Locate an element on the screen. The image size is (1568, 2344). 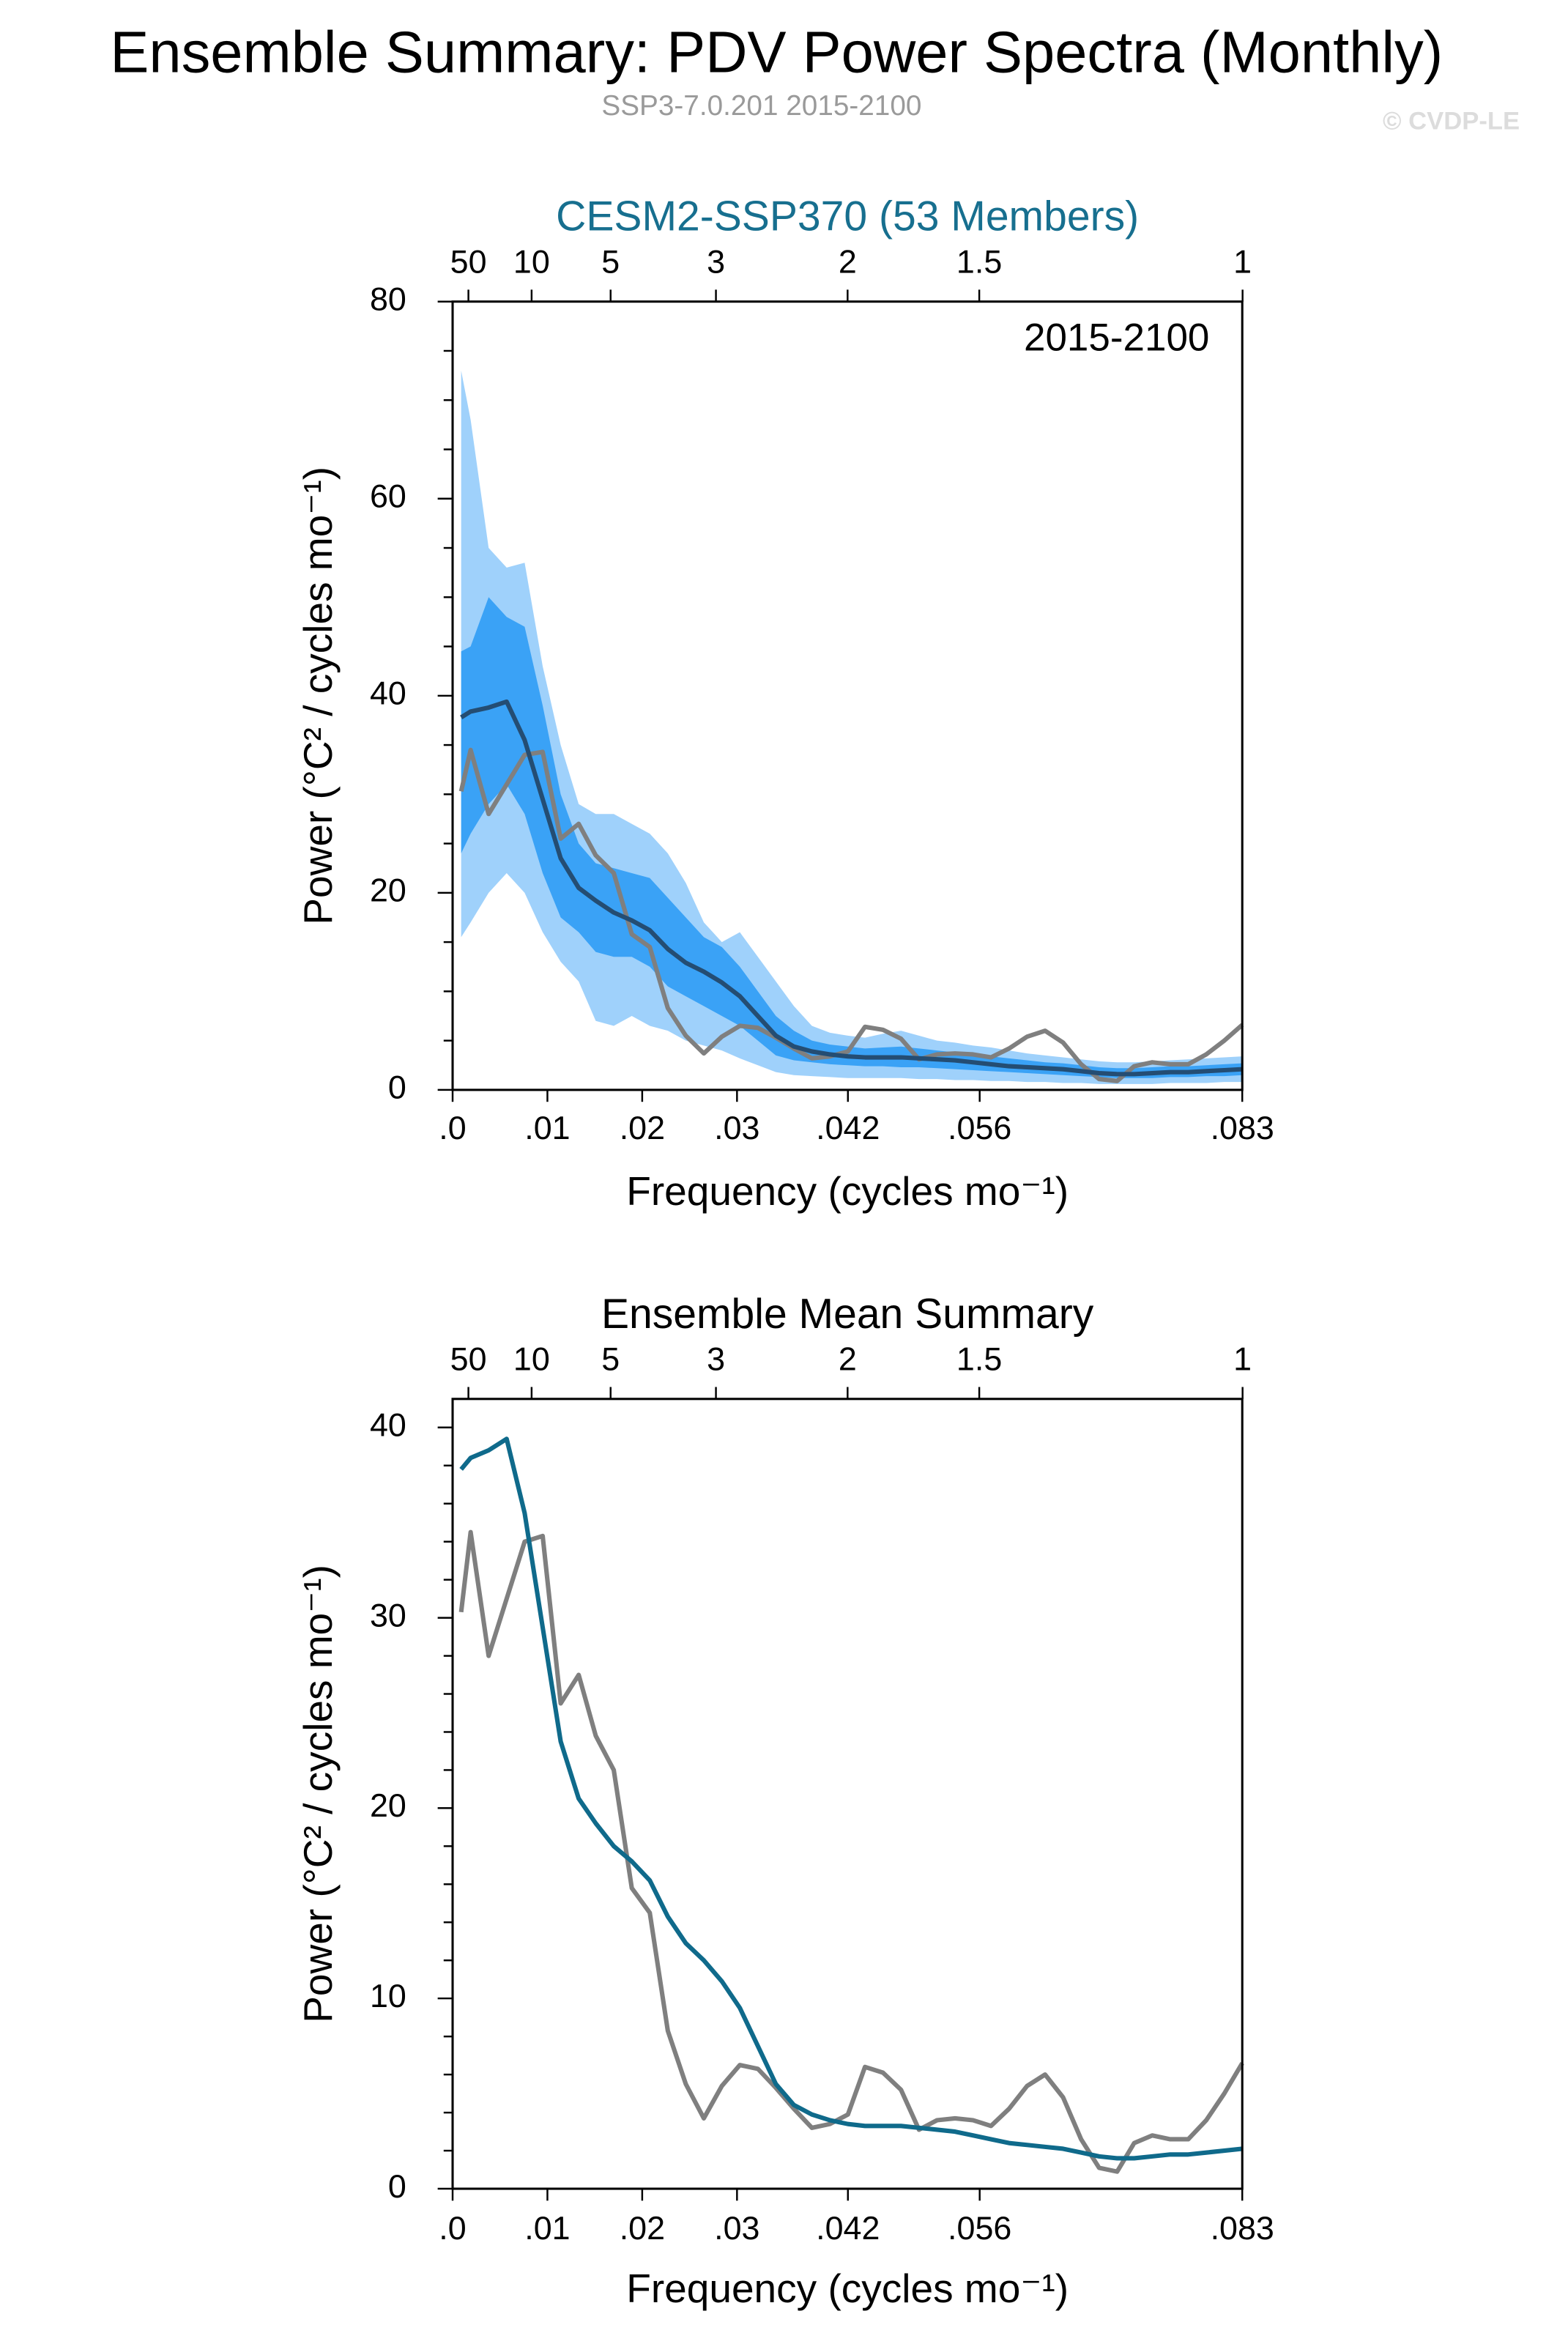
spread-band is located at coordinates (852, 838).